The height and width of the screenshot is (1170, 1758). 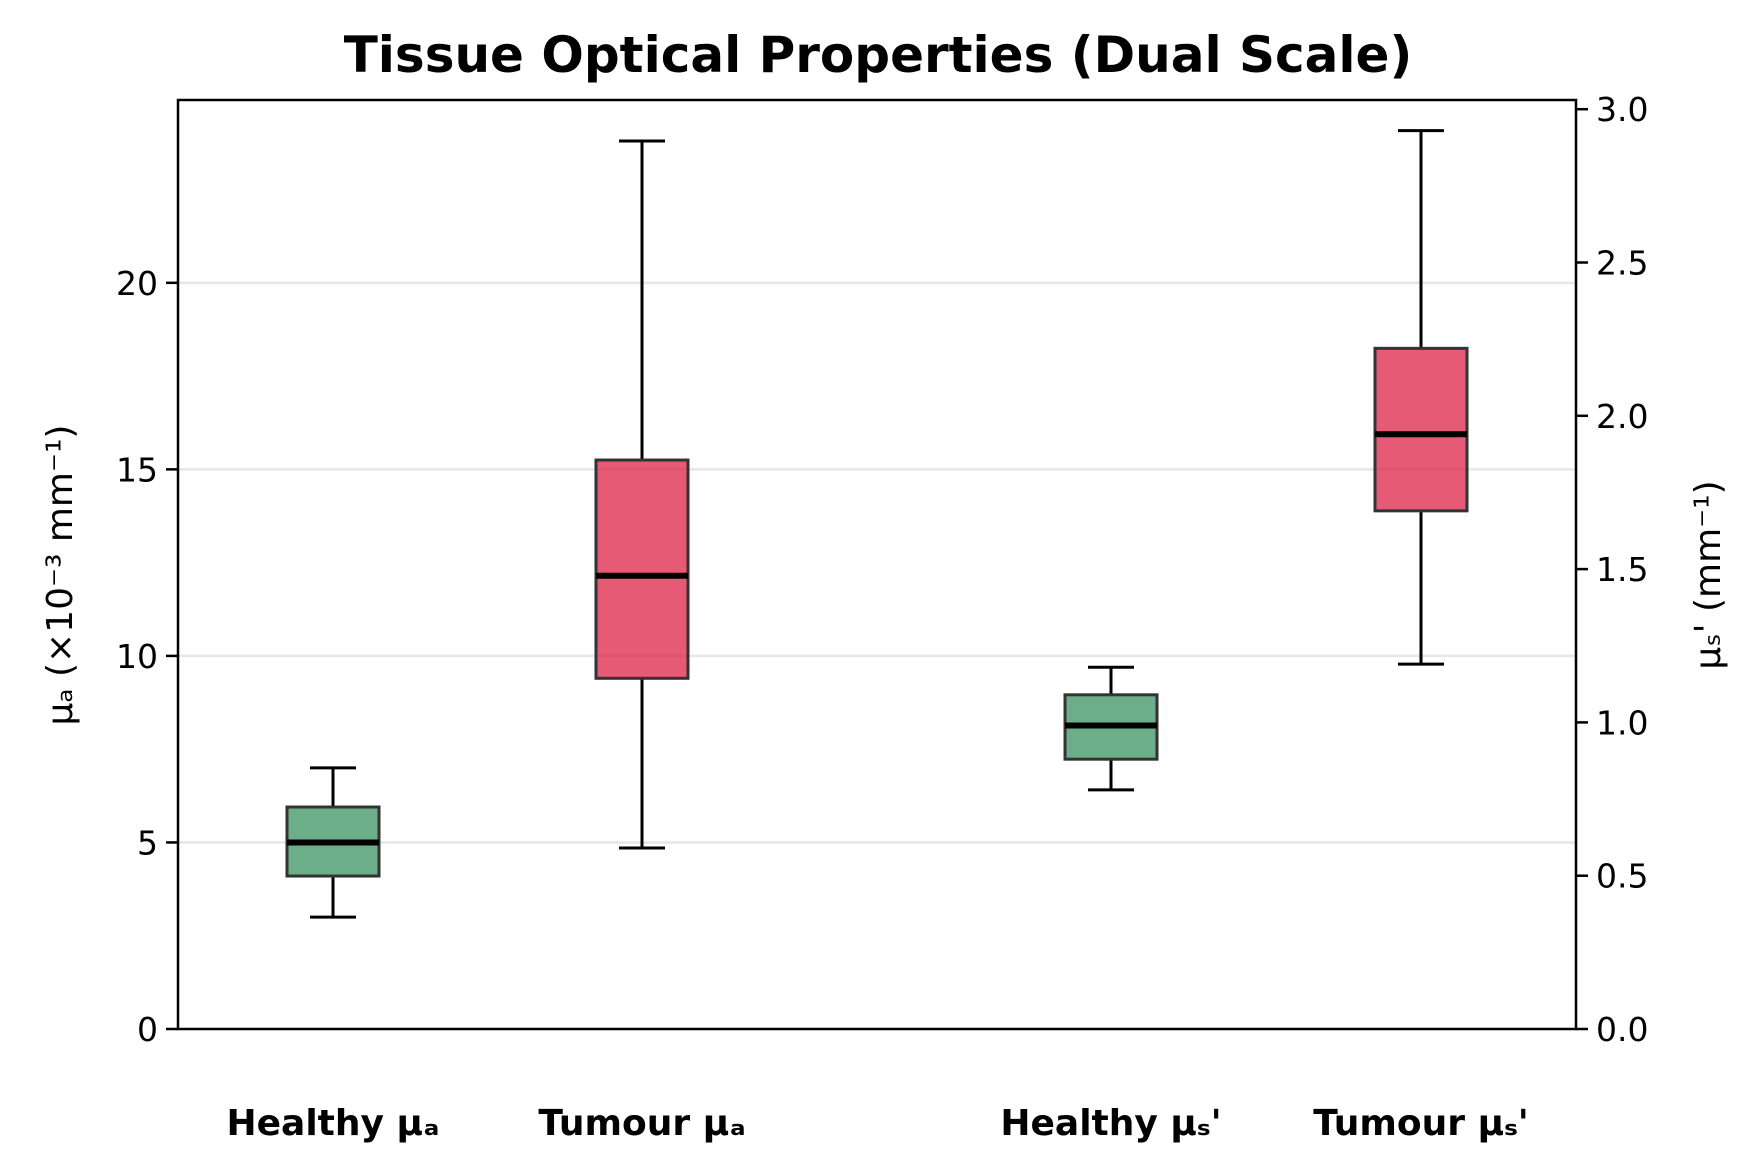 I want to click on category-label: Healthy μₐ, so click(x=333, y=1123).